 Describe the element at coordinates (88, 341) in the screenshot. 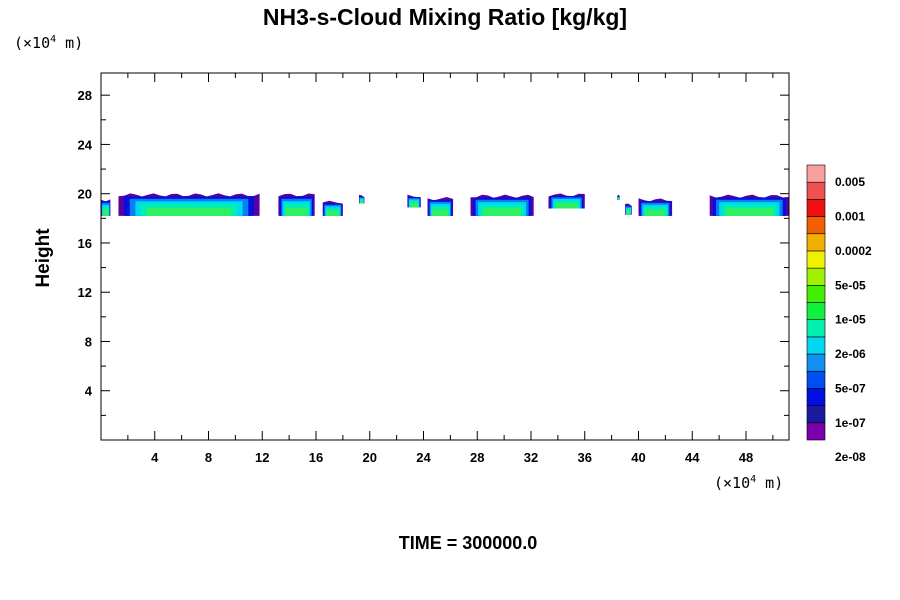

I see `y-tick-label: 8` at that location.